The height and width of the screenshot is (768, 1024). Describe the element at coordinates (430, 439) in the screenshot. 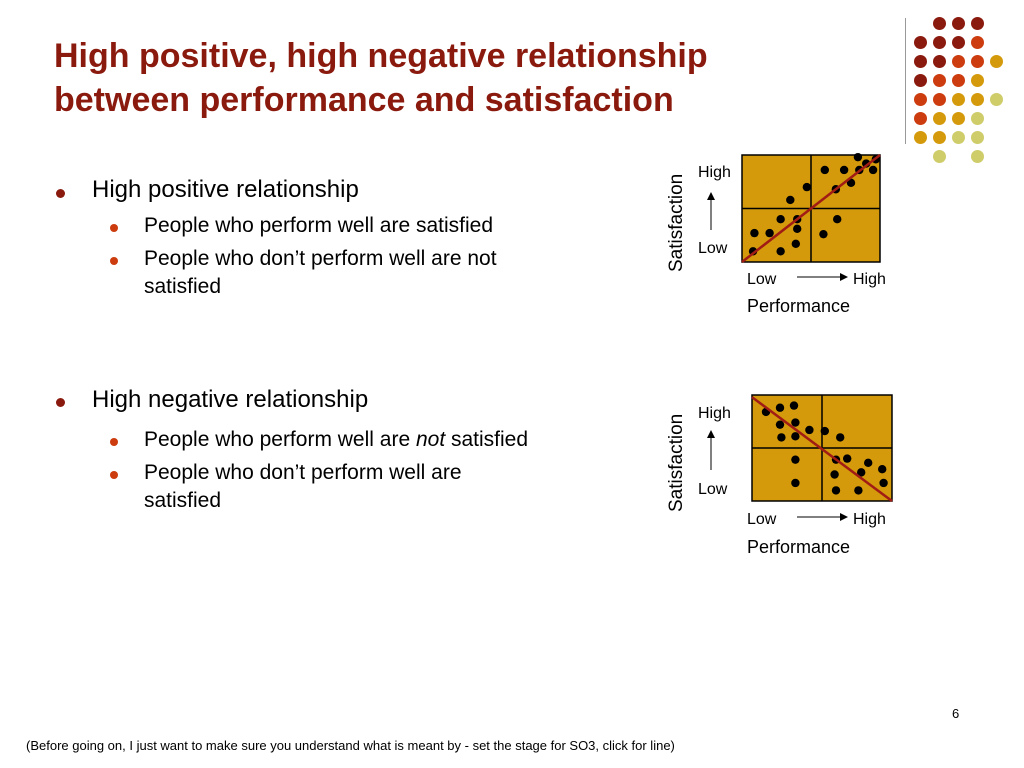

I see `emphasis-not: not` at that location.